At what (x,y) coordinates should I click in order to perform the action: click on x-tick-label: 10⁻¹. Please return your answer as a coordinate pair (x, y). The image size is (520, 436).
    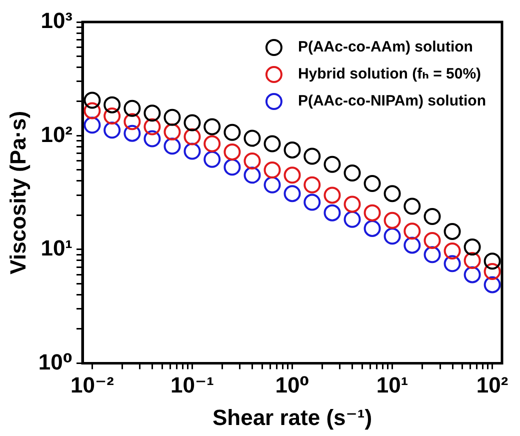
    Looking at the image, I should click on (192, 385).